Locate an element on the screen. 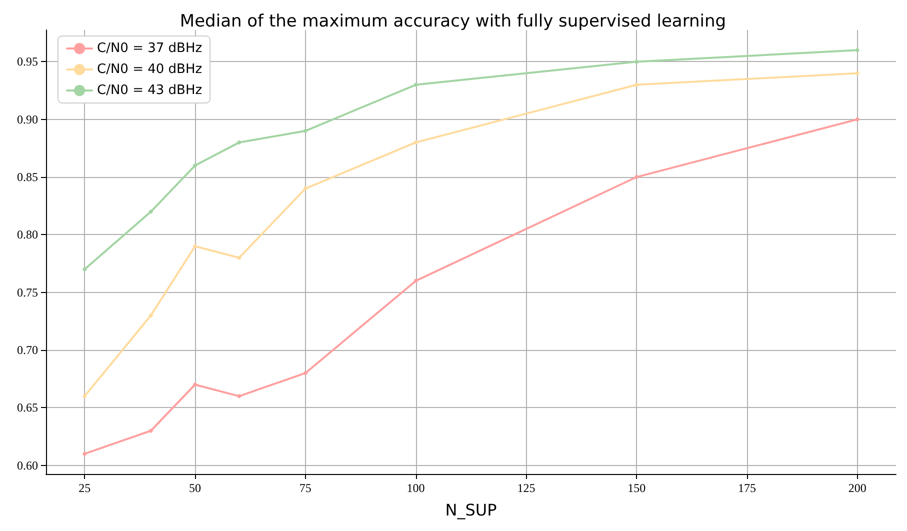 The width and height of the screenshot is (907, 531). x-axis-title: N_SUP is located at coordinates (471, 510).